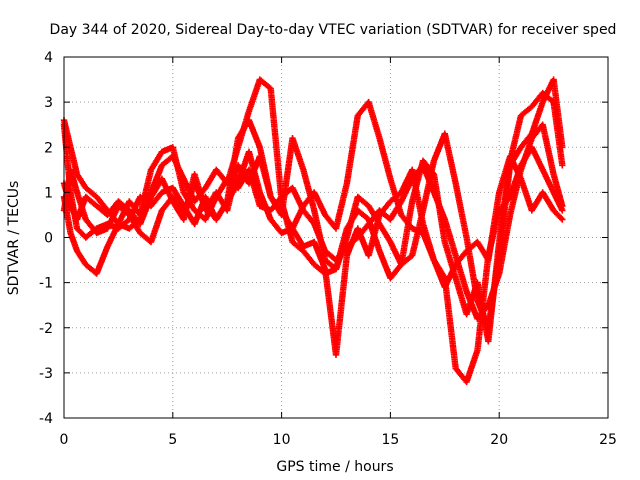 Image resolution: width=640 pixels, height=480 pixels. I want to click on y-tick-label: 4, so click(48, 58).